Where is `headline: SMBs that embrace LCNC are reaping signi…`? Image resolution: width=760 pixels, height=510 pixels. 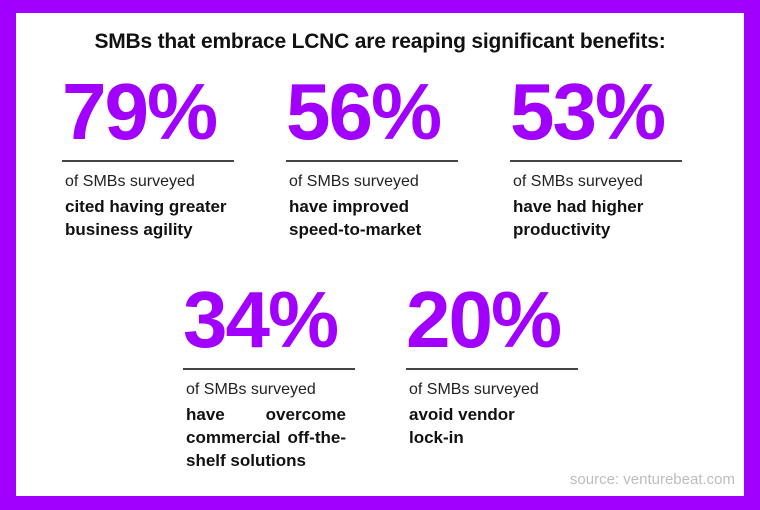 headline: SMBs that embrace LCNC are reaping signi… is located at coordinates (380, 41).